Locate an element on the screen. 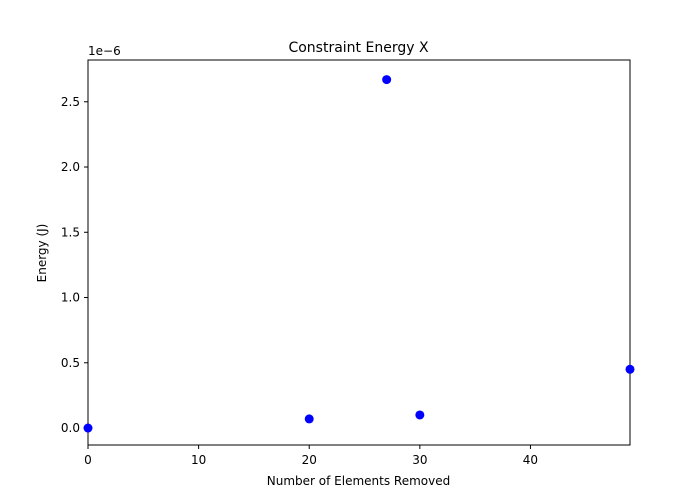 The height and width of the screenshot is (504, 700). y-axis: 0.0 0.5 1.0 1.5 2.0 2.5 is located at coordinates (74, 265).